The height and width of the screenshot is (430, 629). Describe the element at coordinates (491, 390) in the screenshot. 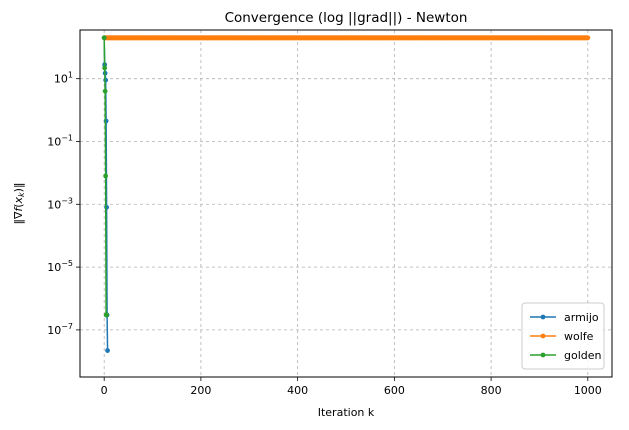

I see `x-tick-label: 800` at that location.